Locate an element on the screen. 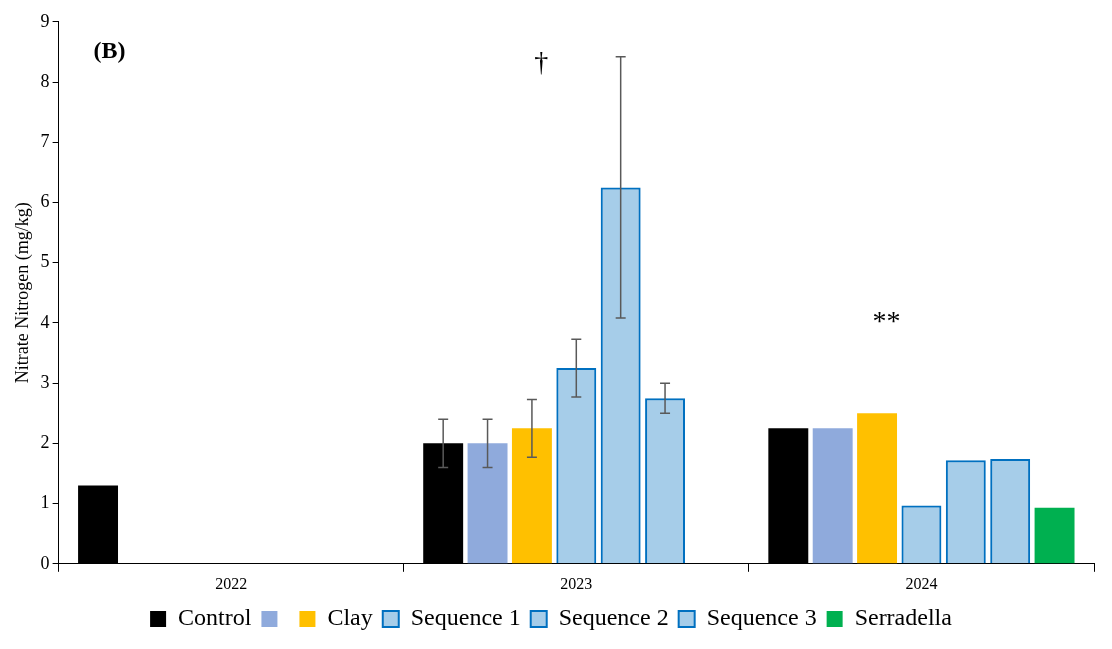 Image resolution: width=1112 pixels, height=649 pixels. x-tick-label: 2024 is located at coordinates (921, 583).